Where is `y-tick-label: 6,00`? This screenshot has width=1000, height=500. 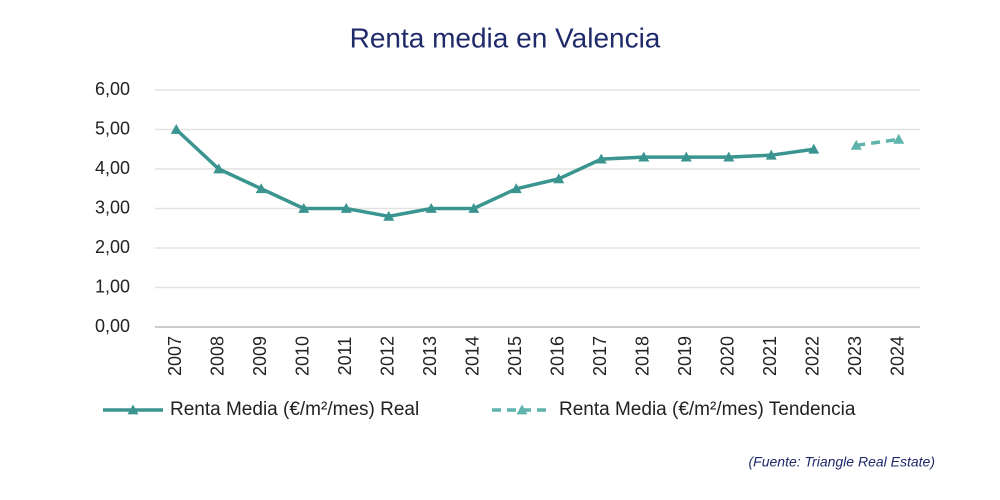 y-tick-label: 6,00 is located at coordinates (112, 89).